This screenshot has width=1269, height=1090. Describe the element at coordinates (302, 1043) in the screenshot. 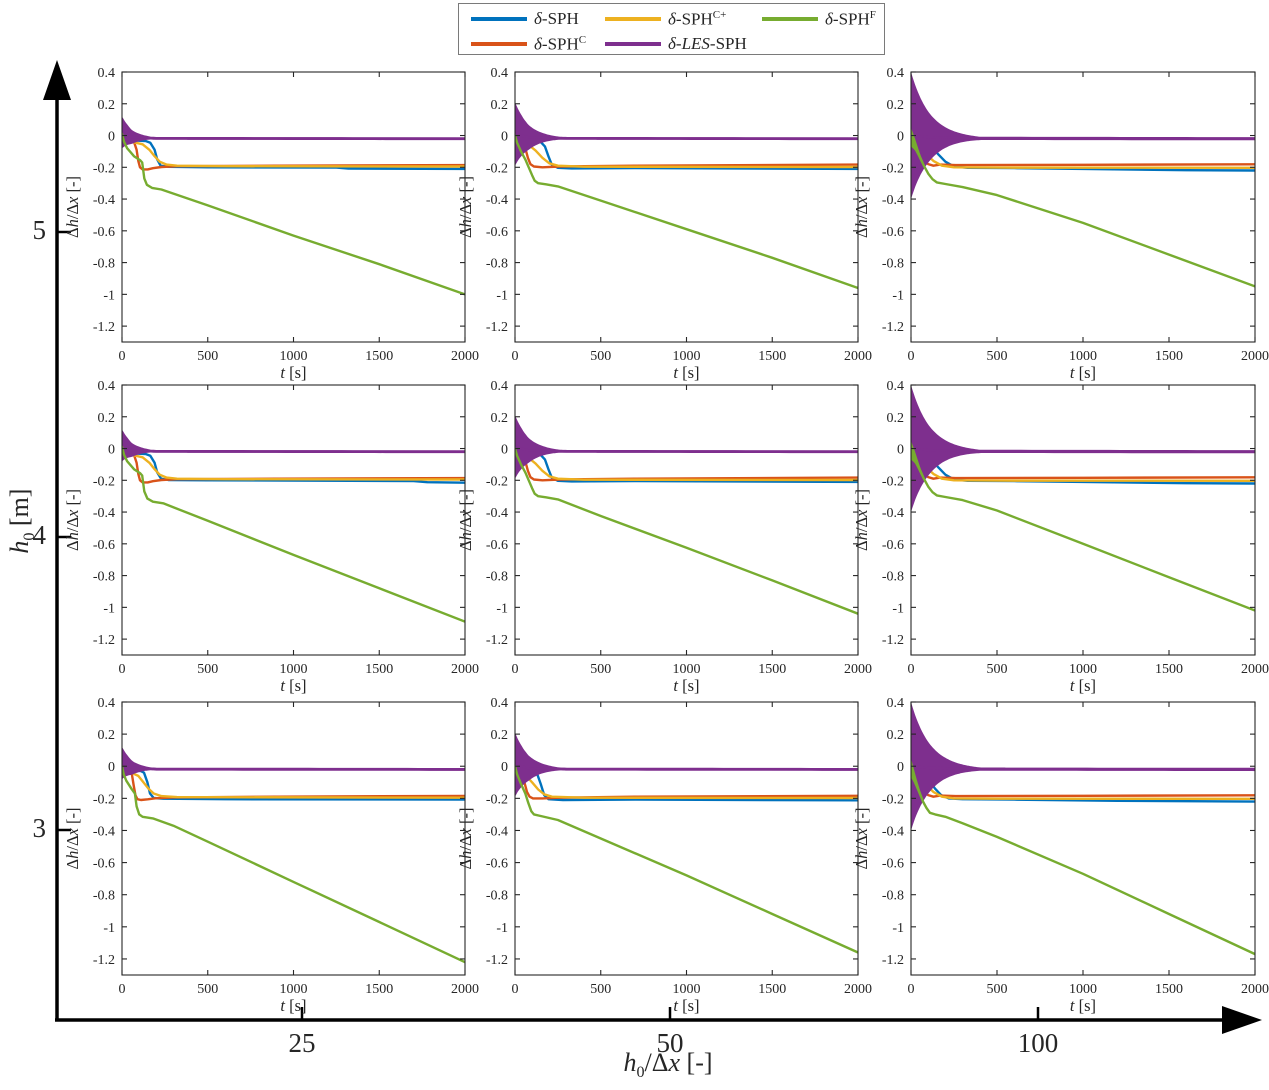

I see `outer-xtick-25: 25` at that location.